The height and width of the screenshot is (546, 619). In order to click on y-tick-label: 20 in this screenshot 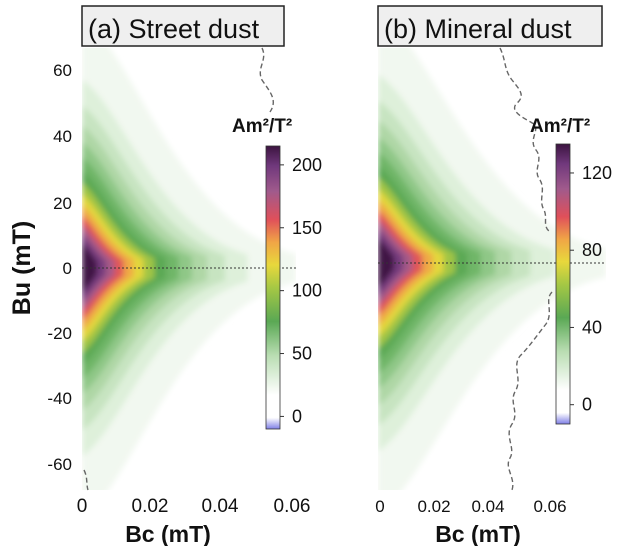, I will do `click(62, 203)`.